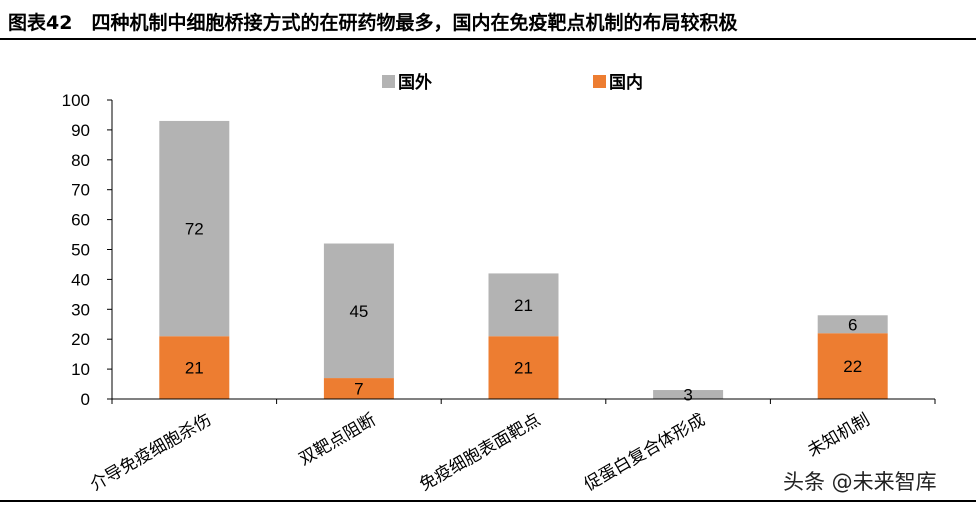 The width and height of the screenshot is (976, 507). What do you see at coordinates (488, 501) in the screenshot?
I see `bottom-divider` at bounding box center [488, 501].